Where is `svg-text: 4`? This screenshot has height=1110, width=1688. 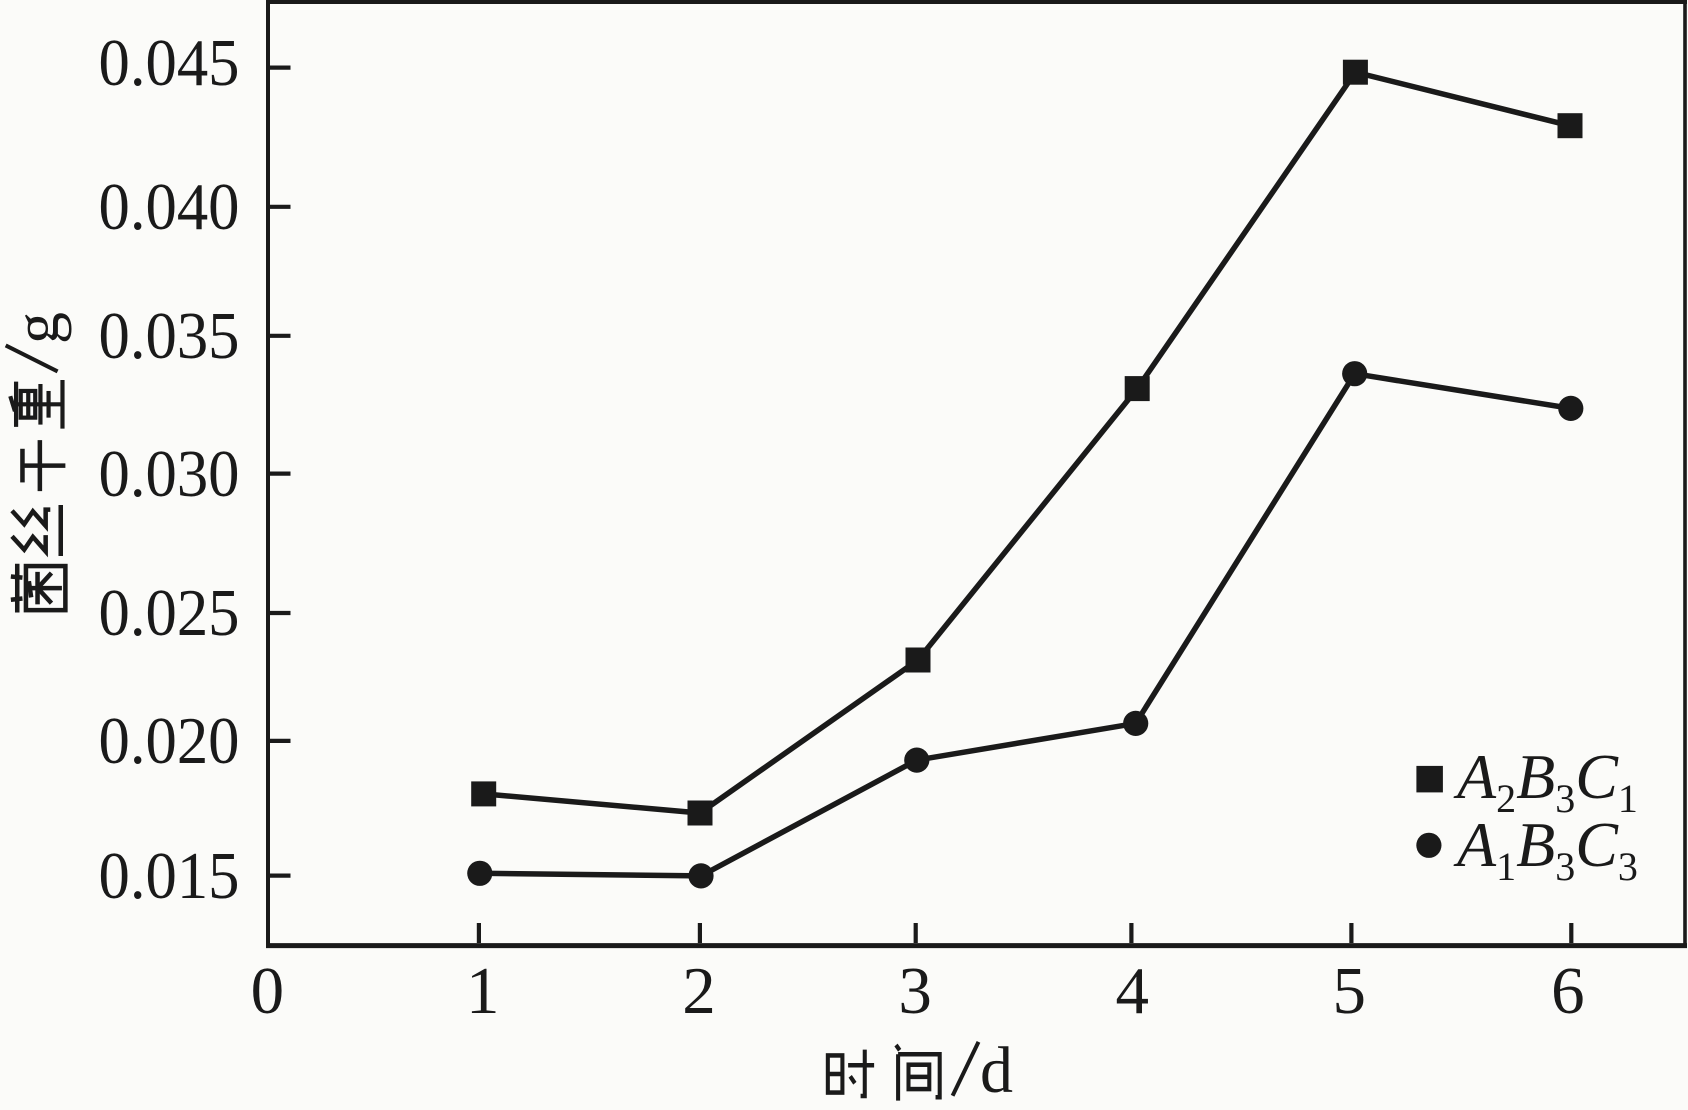
svg-text: 4 is located at coordinates (1132, 991).